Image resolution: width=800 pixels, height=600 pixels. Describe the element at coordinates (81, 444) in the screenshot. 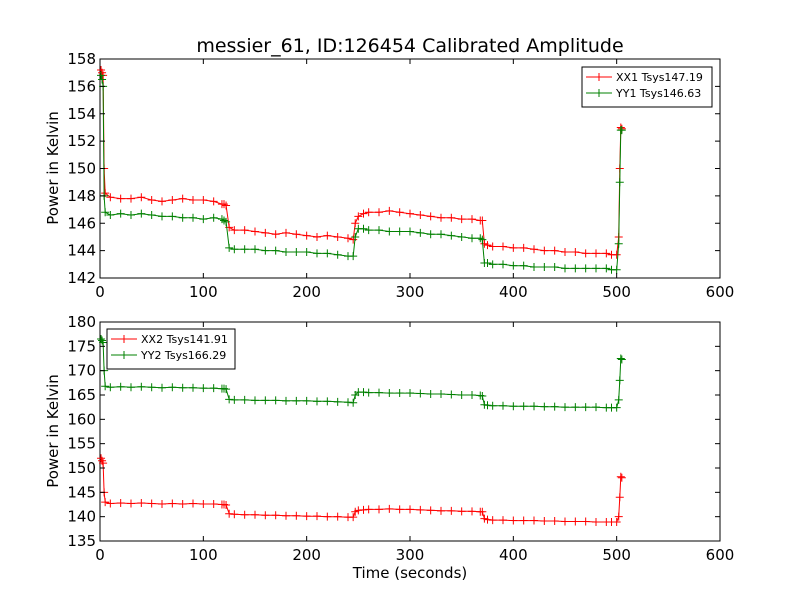

I see `y-tick-label: 155` at that location.